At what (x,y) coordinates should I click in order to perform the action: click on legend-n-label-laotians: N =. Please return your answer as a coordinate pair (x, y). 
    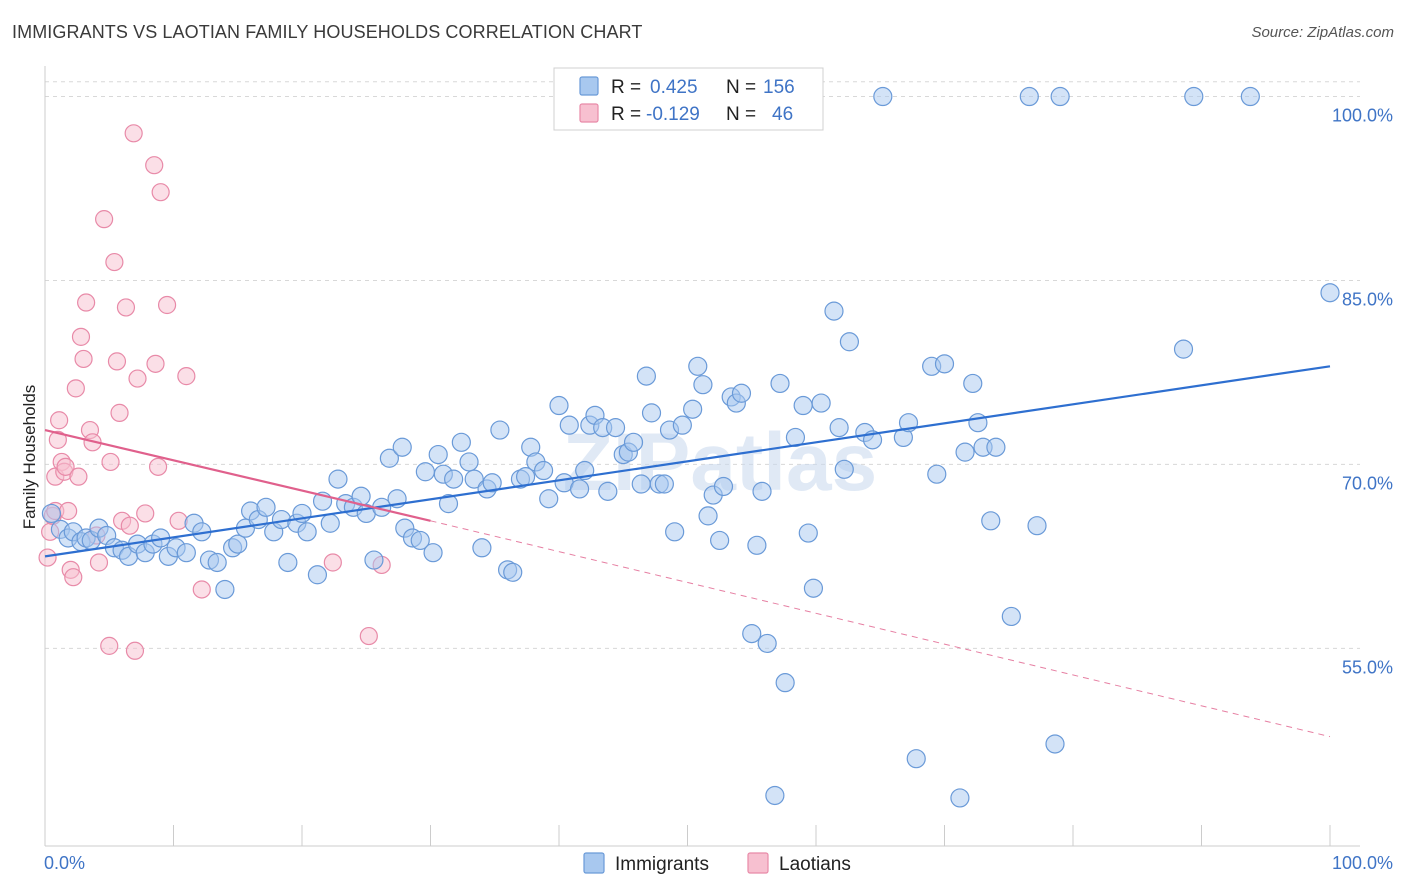
    Looking at the image, I should click on (741, 114).